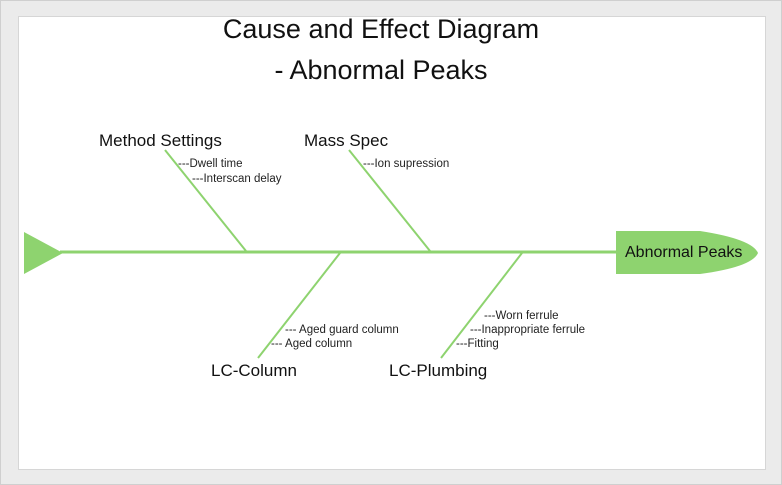  Describe the element at coordinates (528, 330) in the screenshot. I see `cause-inappropriate-ferrule: ---Inappropriate ferrule` at that location.